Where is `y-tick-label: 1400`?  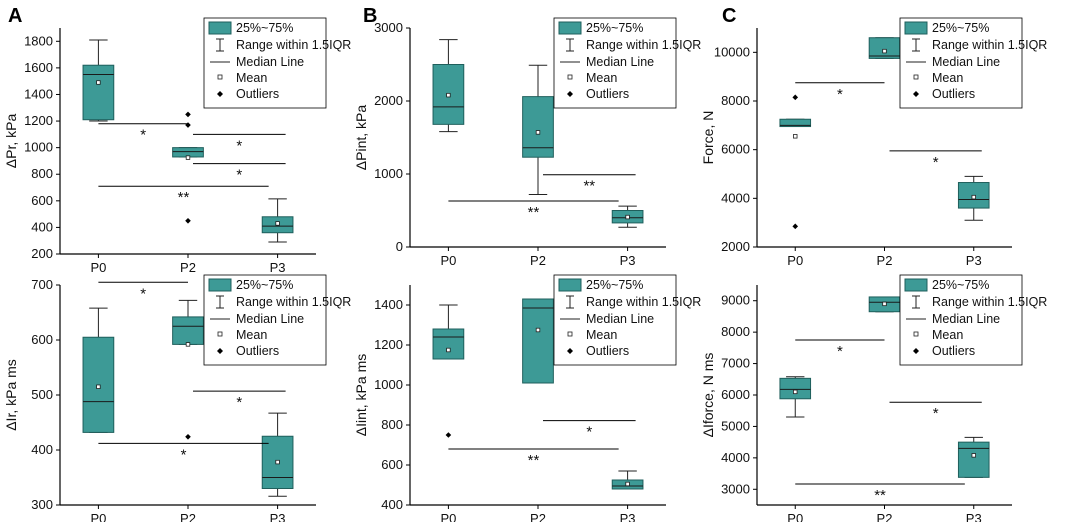
y-tick-label: 1400 is located at coordinates (38, 93).